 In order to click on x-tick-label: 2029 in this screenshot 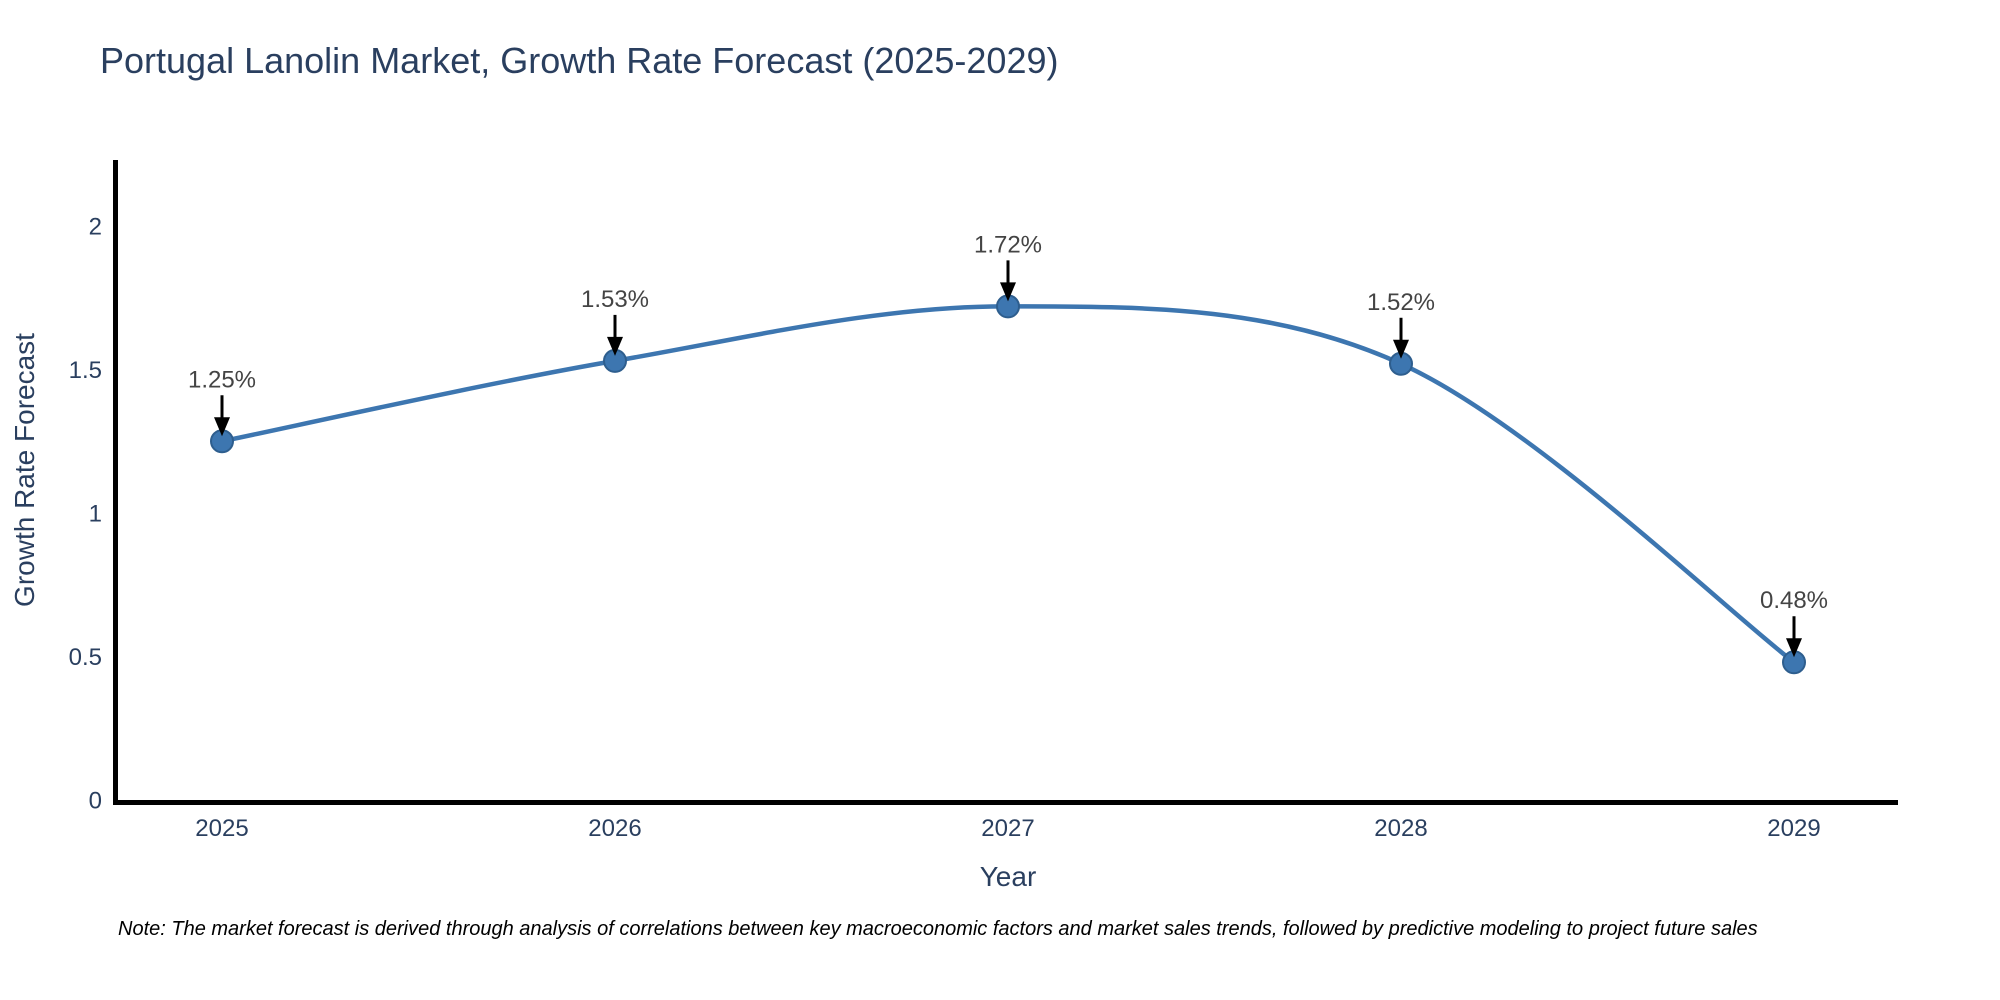, I will do `click(1793, 828)`.